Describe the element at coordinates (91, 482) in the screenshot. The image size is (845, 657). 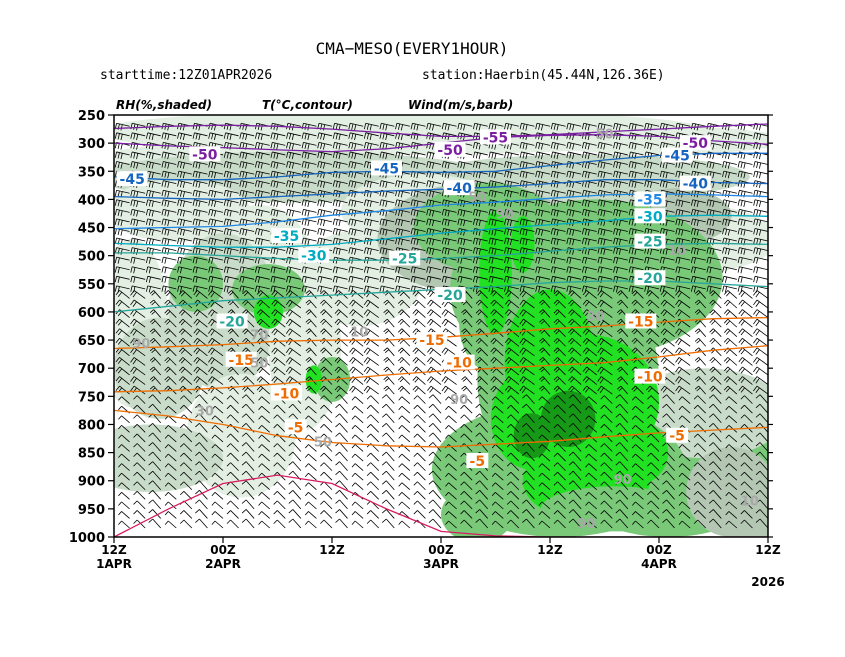
I see `y-tick-label: 900` at that location.